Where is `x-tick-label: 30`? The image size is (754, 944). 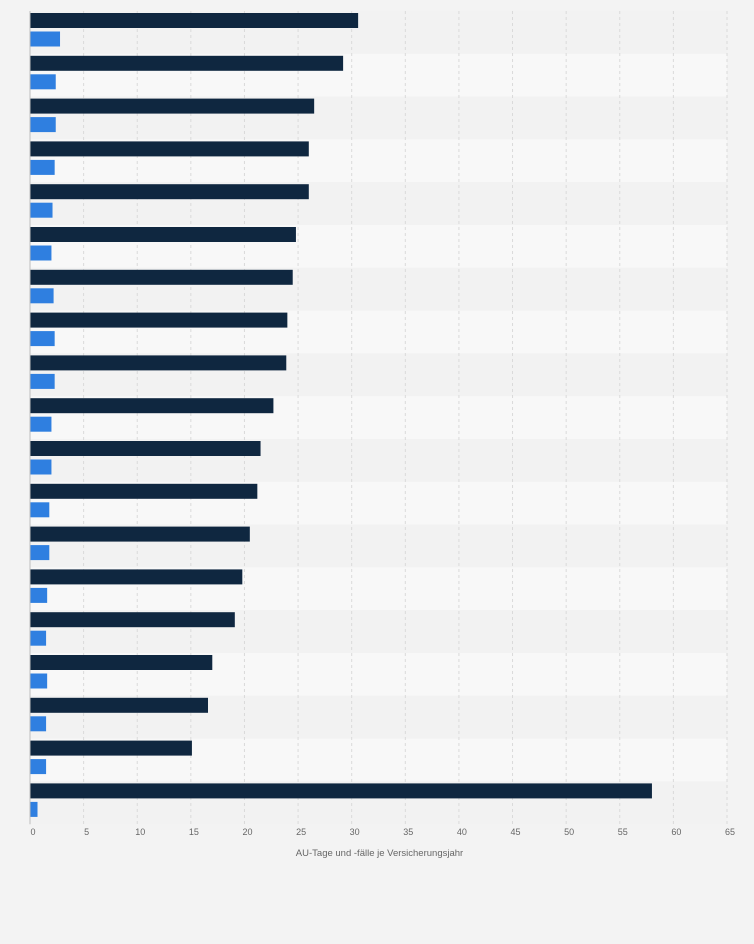 x-tick-label: 30 is located at coordinates (355, 832).